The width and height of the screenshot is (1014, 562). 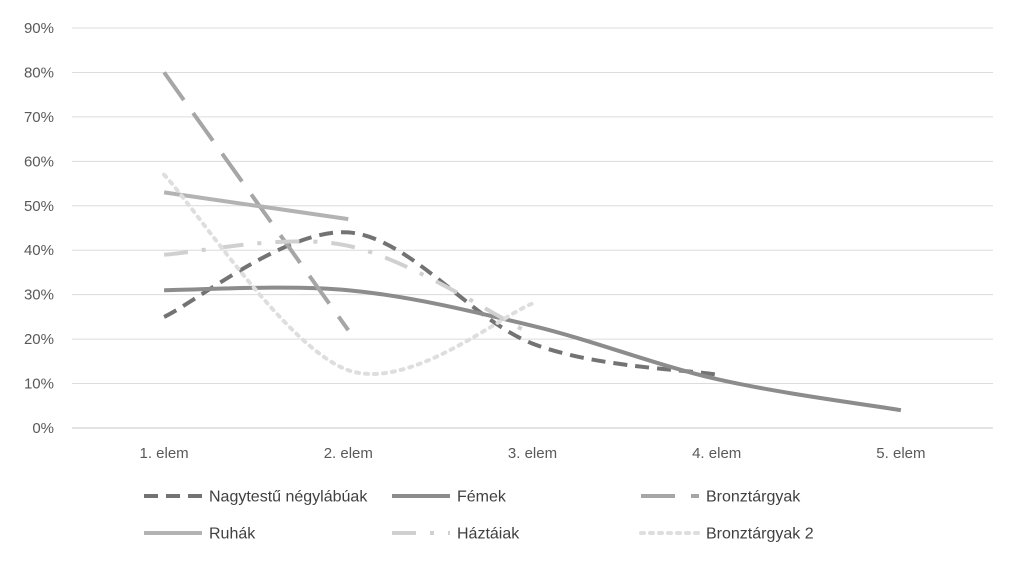 I want to click on x-tick-label: 3. elem, so click(x=532, y=453).